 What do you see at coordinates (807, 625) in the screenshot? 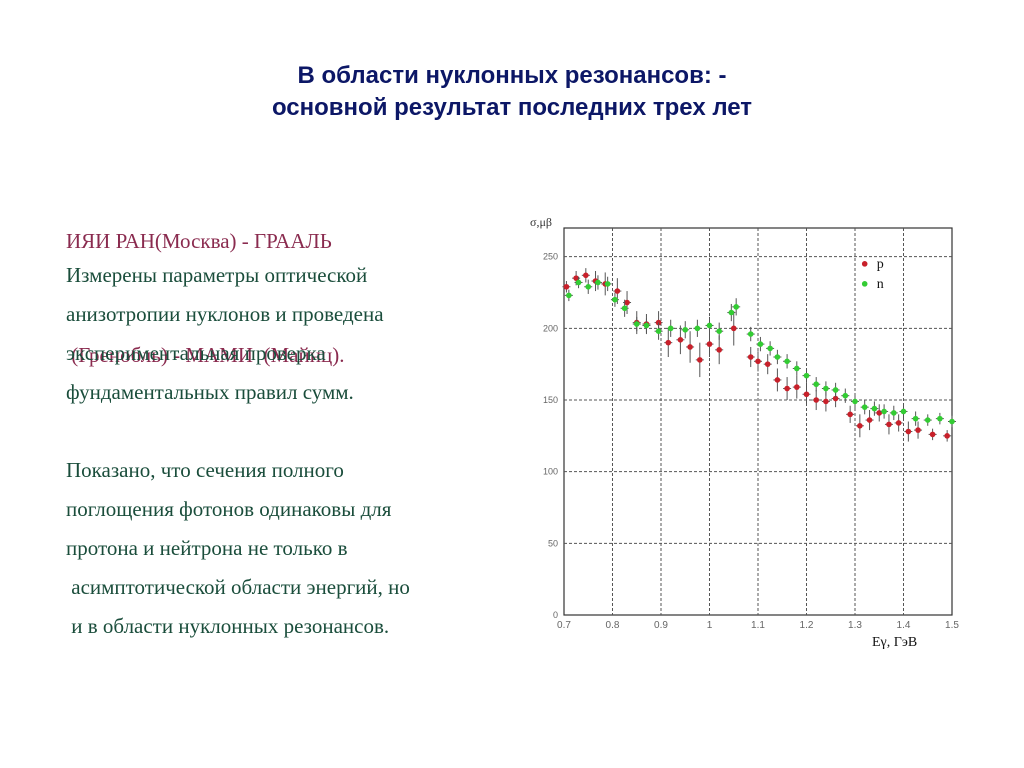
I see `x-tick-label: 1.2` at bounding box center [807, 625].